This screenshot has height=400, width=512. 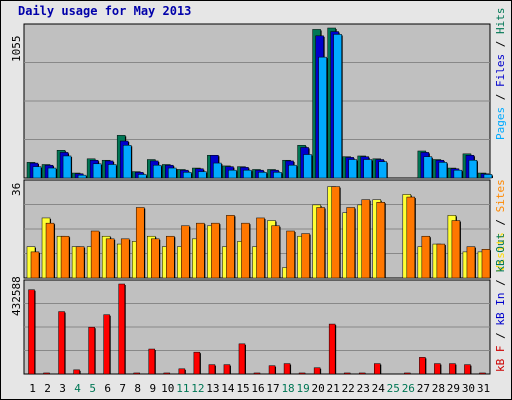 I want to click on x-tick-label: 22, so click(x=348, y=388).